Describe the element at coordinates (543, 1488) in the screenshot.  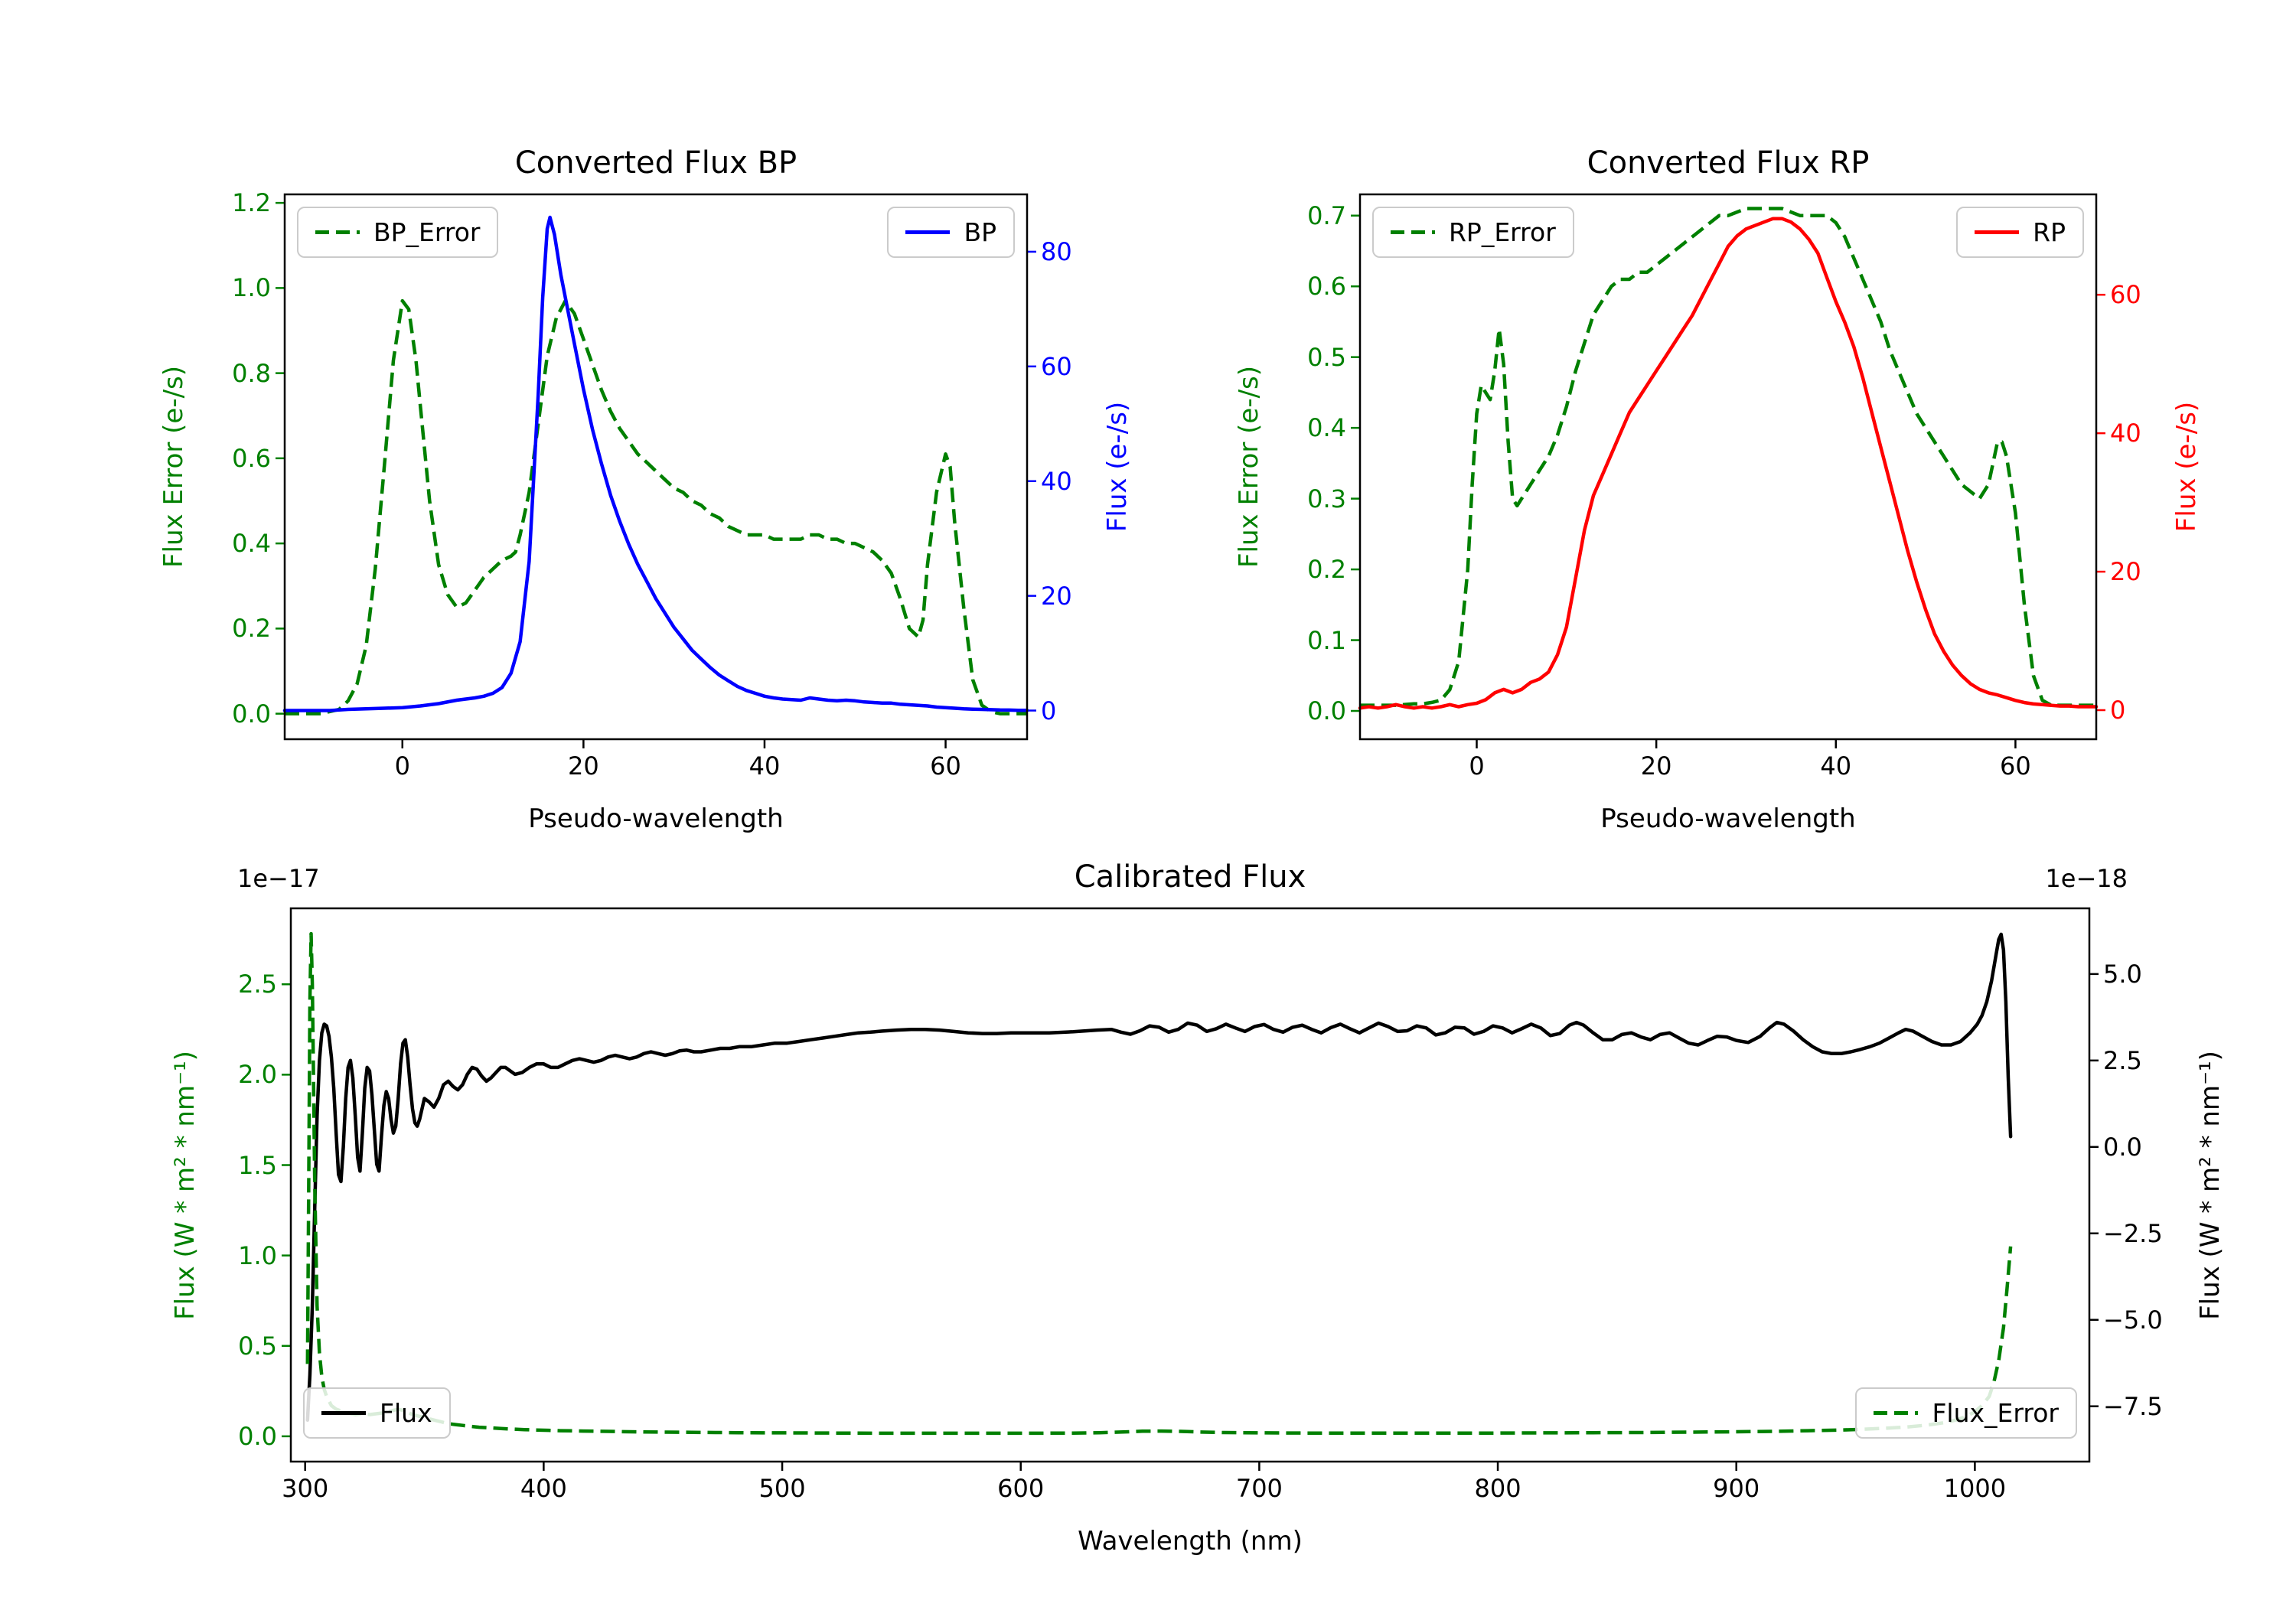
I see `tick-label: 400` at that location.